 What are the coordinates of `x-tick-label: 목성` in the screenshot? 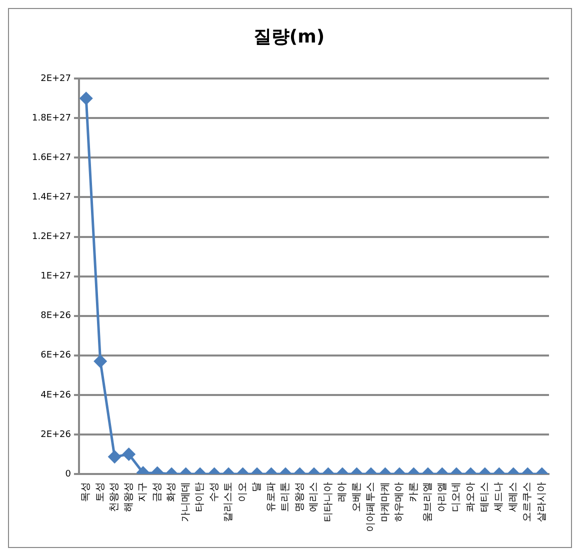 It's located at (86, 492).